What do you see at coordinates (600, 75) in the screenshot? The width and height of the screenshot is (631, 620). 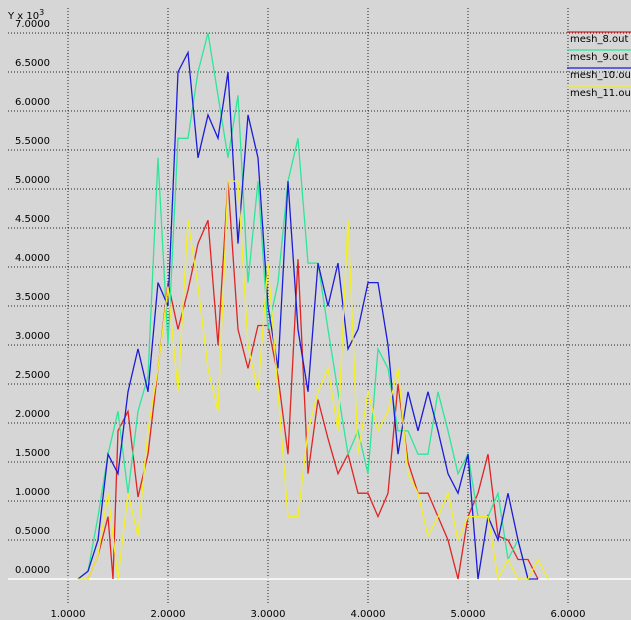 I see `legend-label: mesh_10.ou` at bounding box center [600, 75].